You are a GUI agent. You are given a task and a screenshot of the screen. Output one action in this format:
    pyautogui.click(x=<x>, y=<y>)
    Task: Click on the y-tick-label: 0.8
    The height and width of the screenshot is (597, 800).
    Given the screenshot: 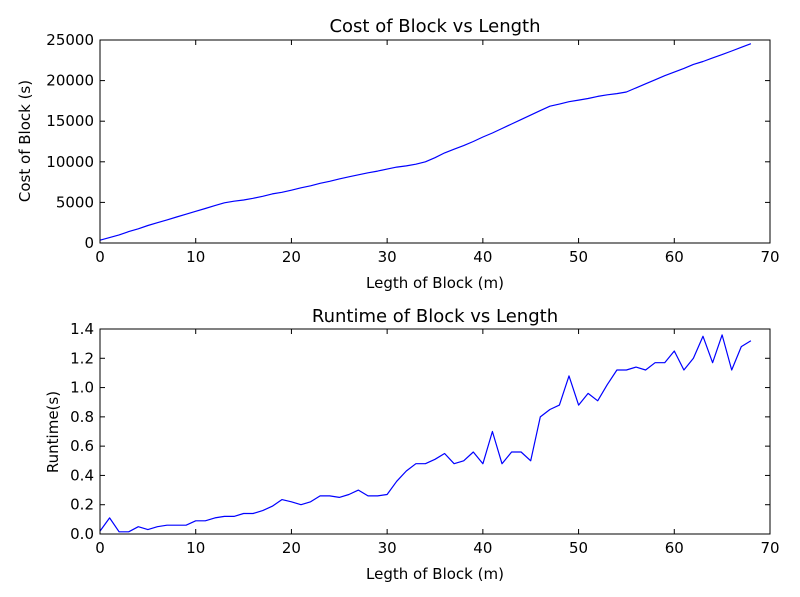 What is the action you would take?
    pyautogui.click(x=82, y=417)
    